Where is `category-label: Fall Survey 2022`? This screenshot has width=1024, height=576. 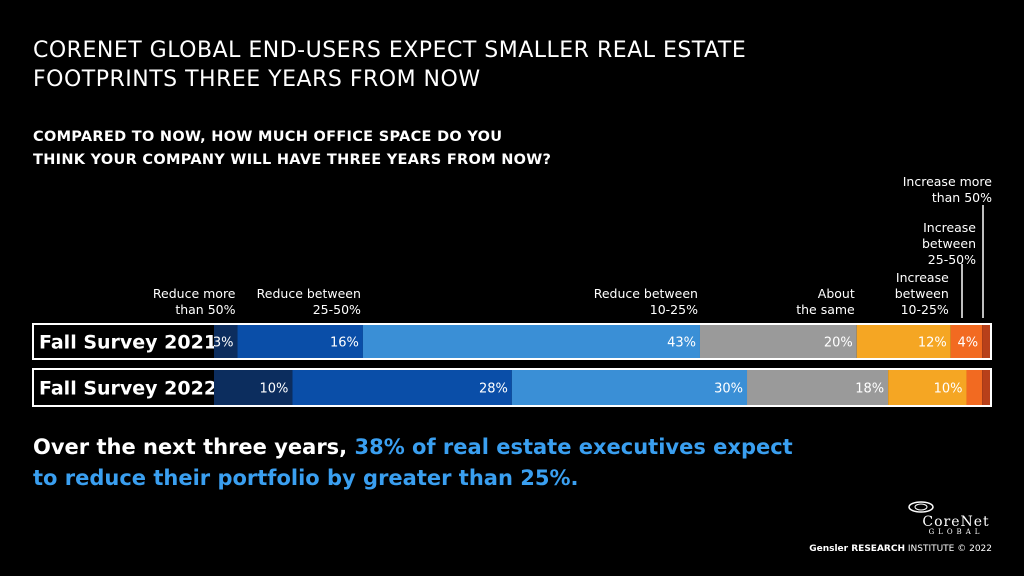 category-label: Fall Survey 2022 is located at coordinates (128, 389).